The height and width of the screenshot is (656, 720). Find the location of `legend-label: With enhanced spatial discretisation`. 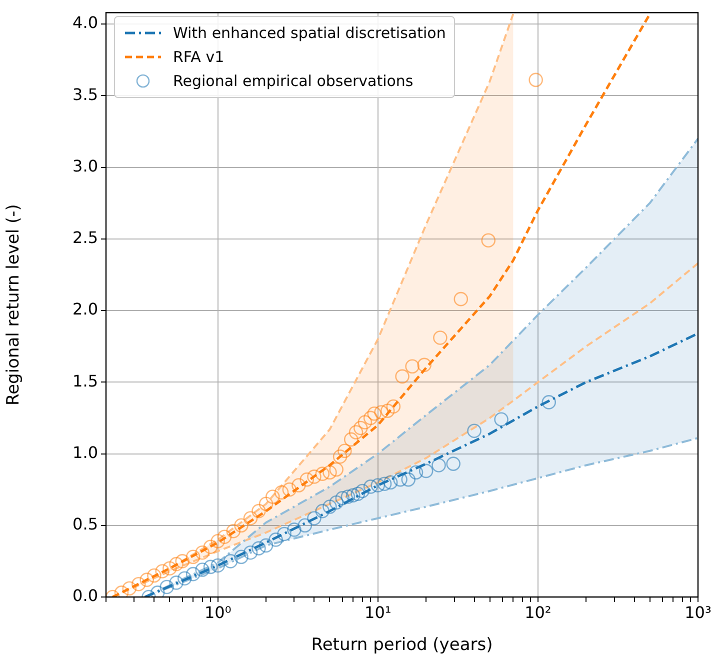

legend-label: With enhanced spatial discretisation is located at coordinates (309, 33).